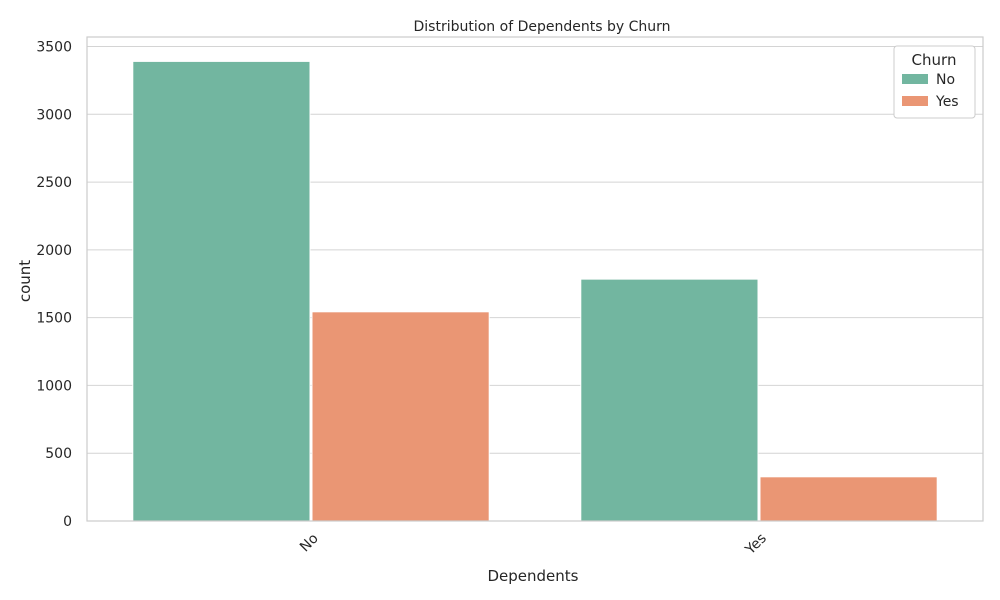  Describe the element at coordinates (54, 115) in the screenshot. I see `y-tick-label: 3000` at that location.